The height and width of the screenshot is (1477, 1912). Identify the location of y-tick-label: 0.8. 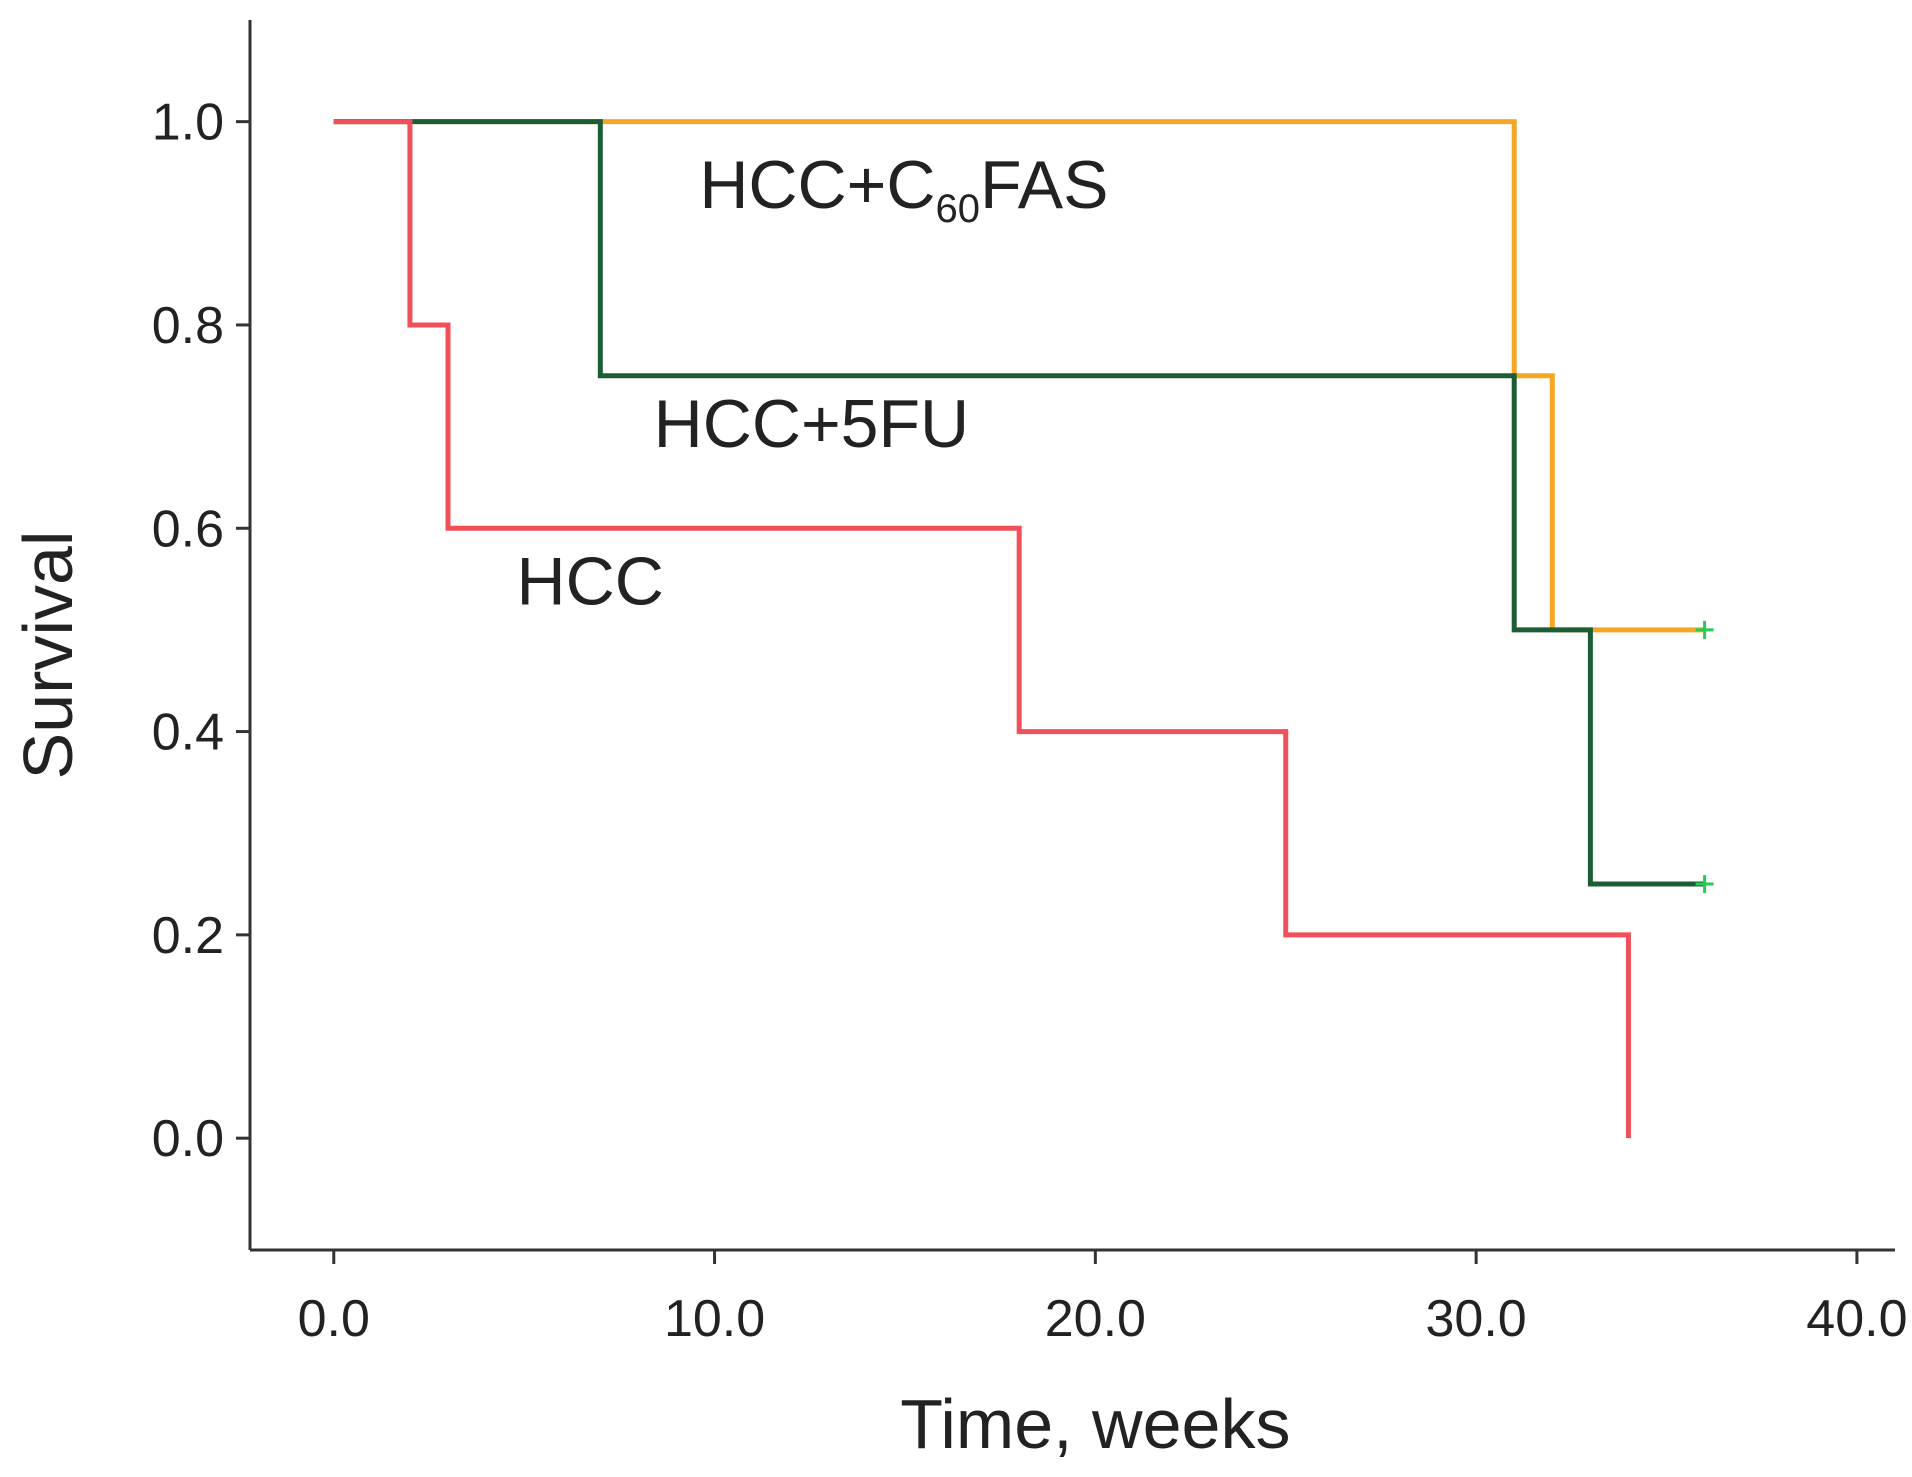
(188, 326).